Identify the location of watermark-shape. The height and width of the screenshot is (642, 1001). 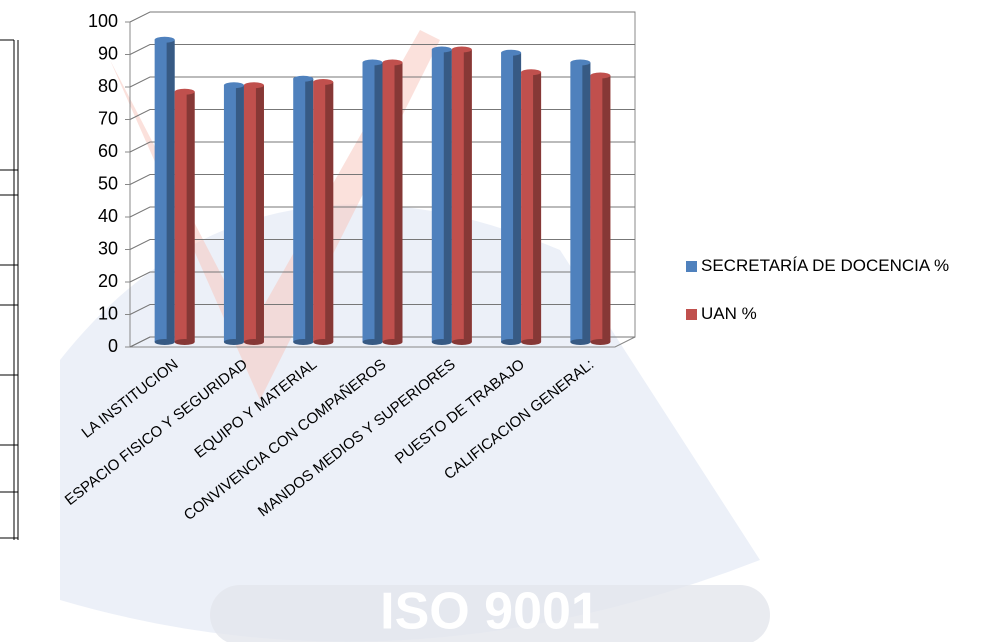
(490, 613).